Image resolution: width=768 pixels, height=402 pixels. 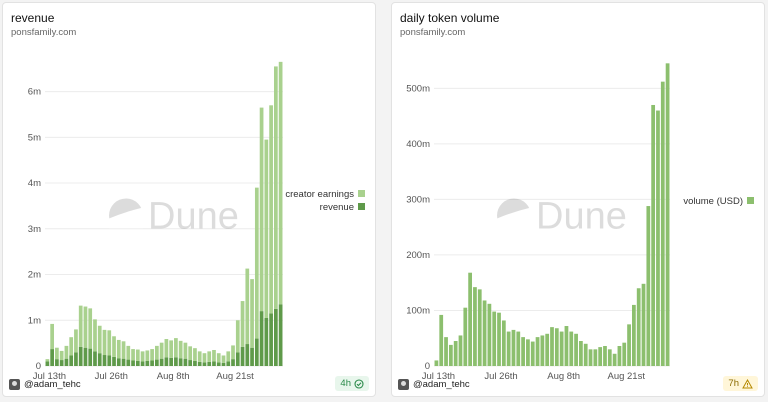 What do you see at coordinates (418, 310) in the screenshot?
I see `y-tick-label: 100m` at bounding box center [418, 310].